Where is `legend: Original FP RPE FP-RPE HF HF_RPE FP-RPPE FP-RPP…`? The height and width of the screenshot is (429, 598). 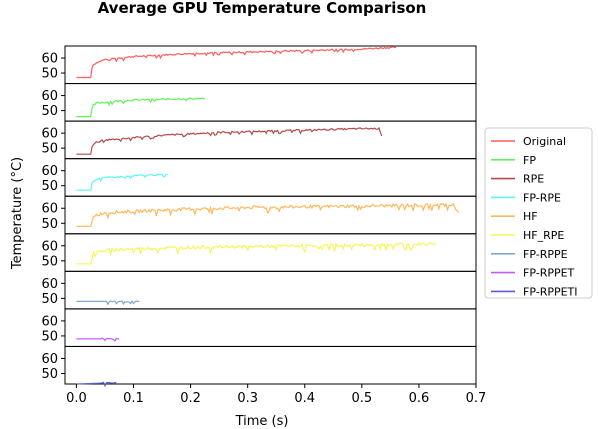 legend: Original FP RPE FP-RPE HF HF_RPE FP-RPPE FP-RPP… is located at coordinates (538, 213).